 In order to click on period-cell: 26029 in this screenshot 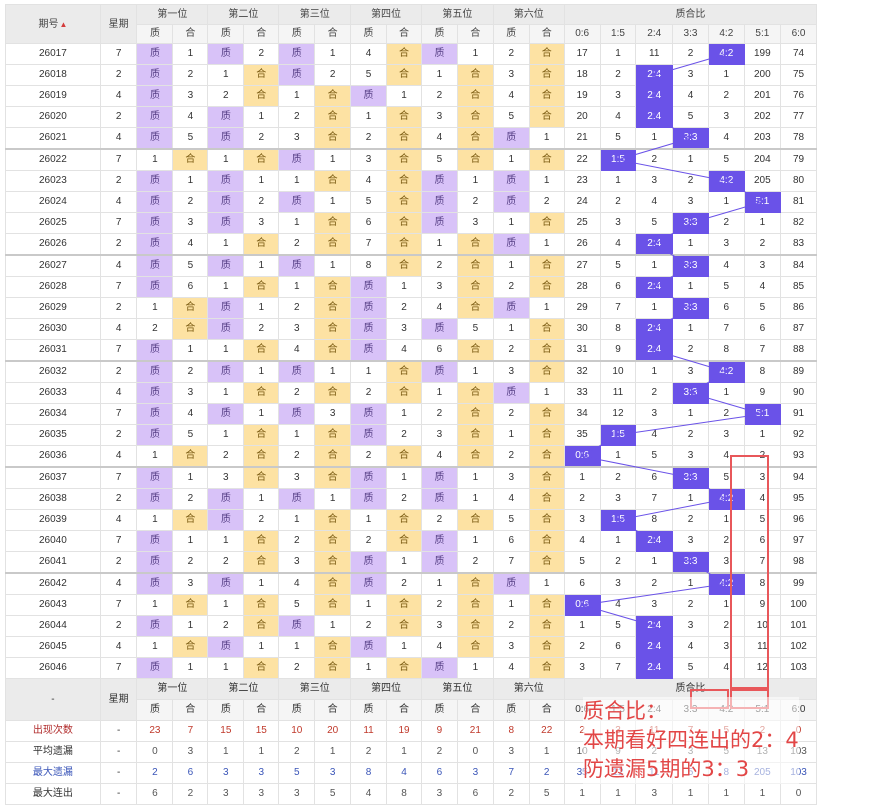, I will do `click(53, 308)`.